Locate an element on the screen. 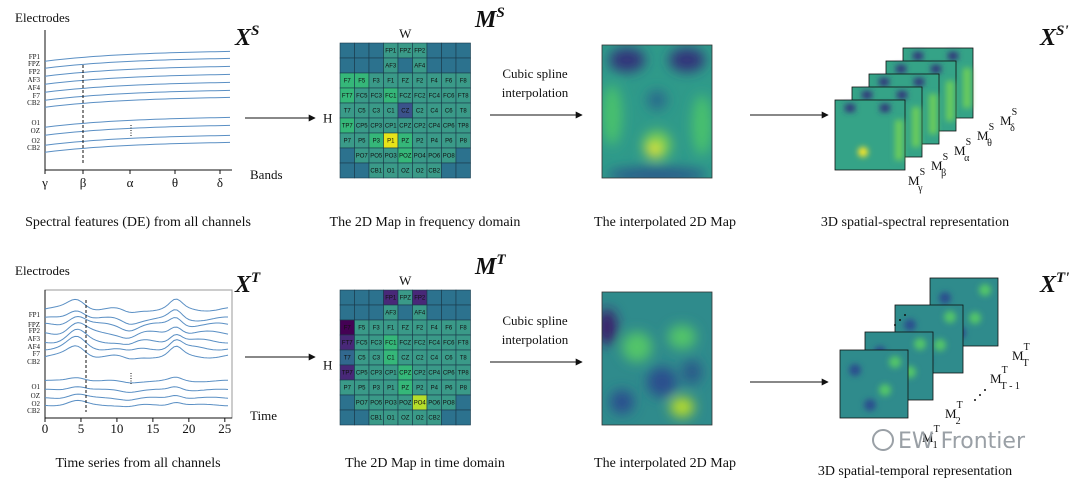 This screenshot has height=488, width=1080. symbol: MS δ is located at coordinates (1008, 120).